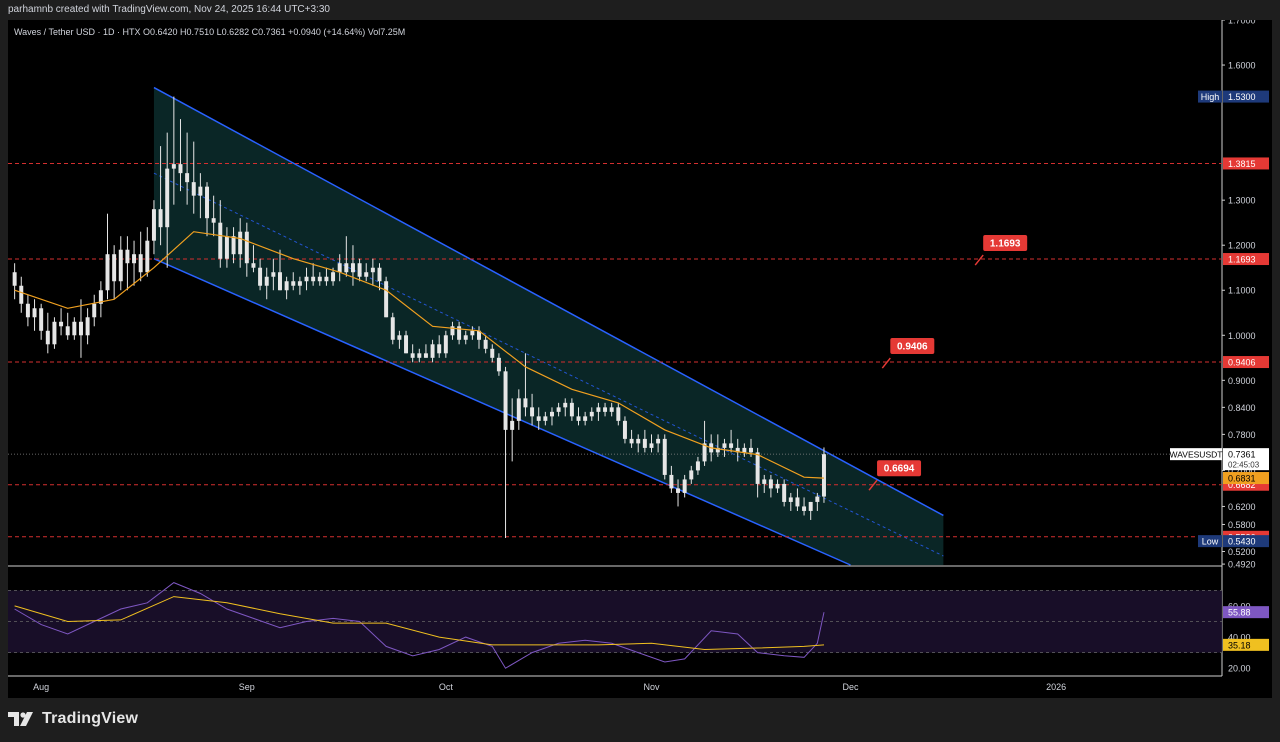 The width and height of the screenshot is (1280, 742). I want to click on price-tick-label: 0.9000, so click(1242, 381).